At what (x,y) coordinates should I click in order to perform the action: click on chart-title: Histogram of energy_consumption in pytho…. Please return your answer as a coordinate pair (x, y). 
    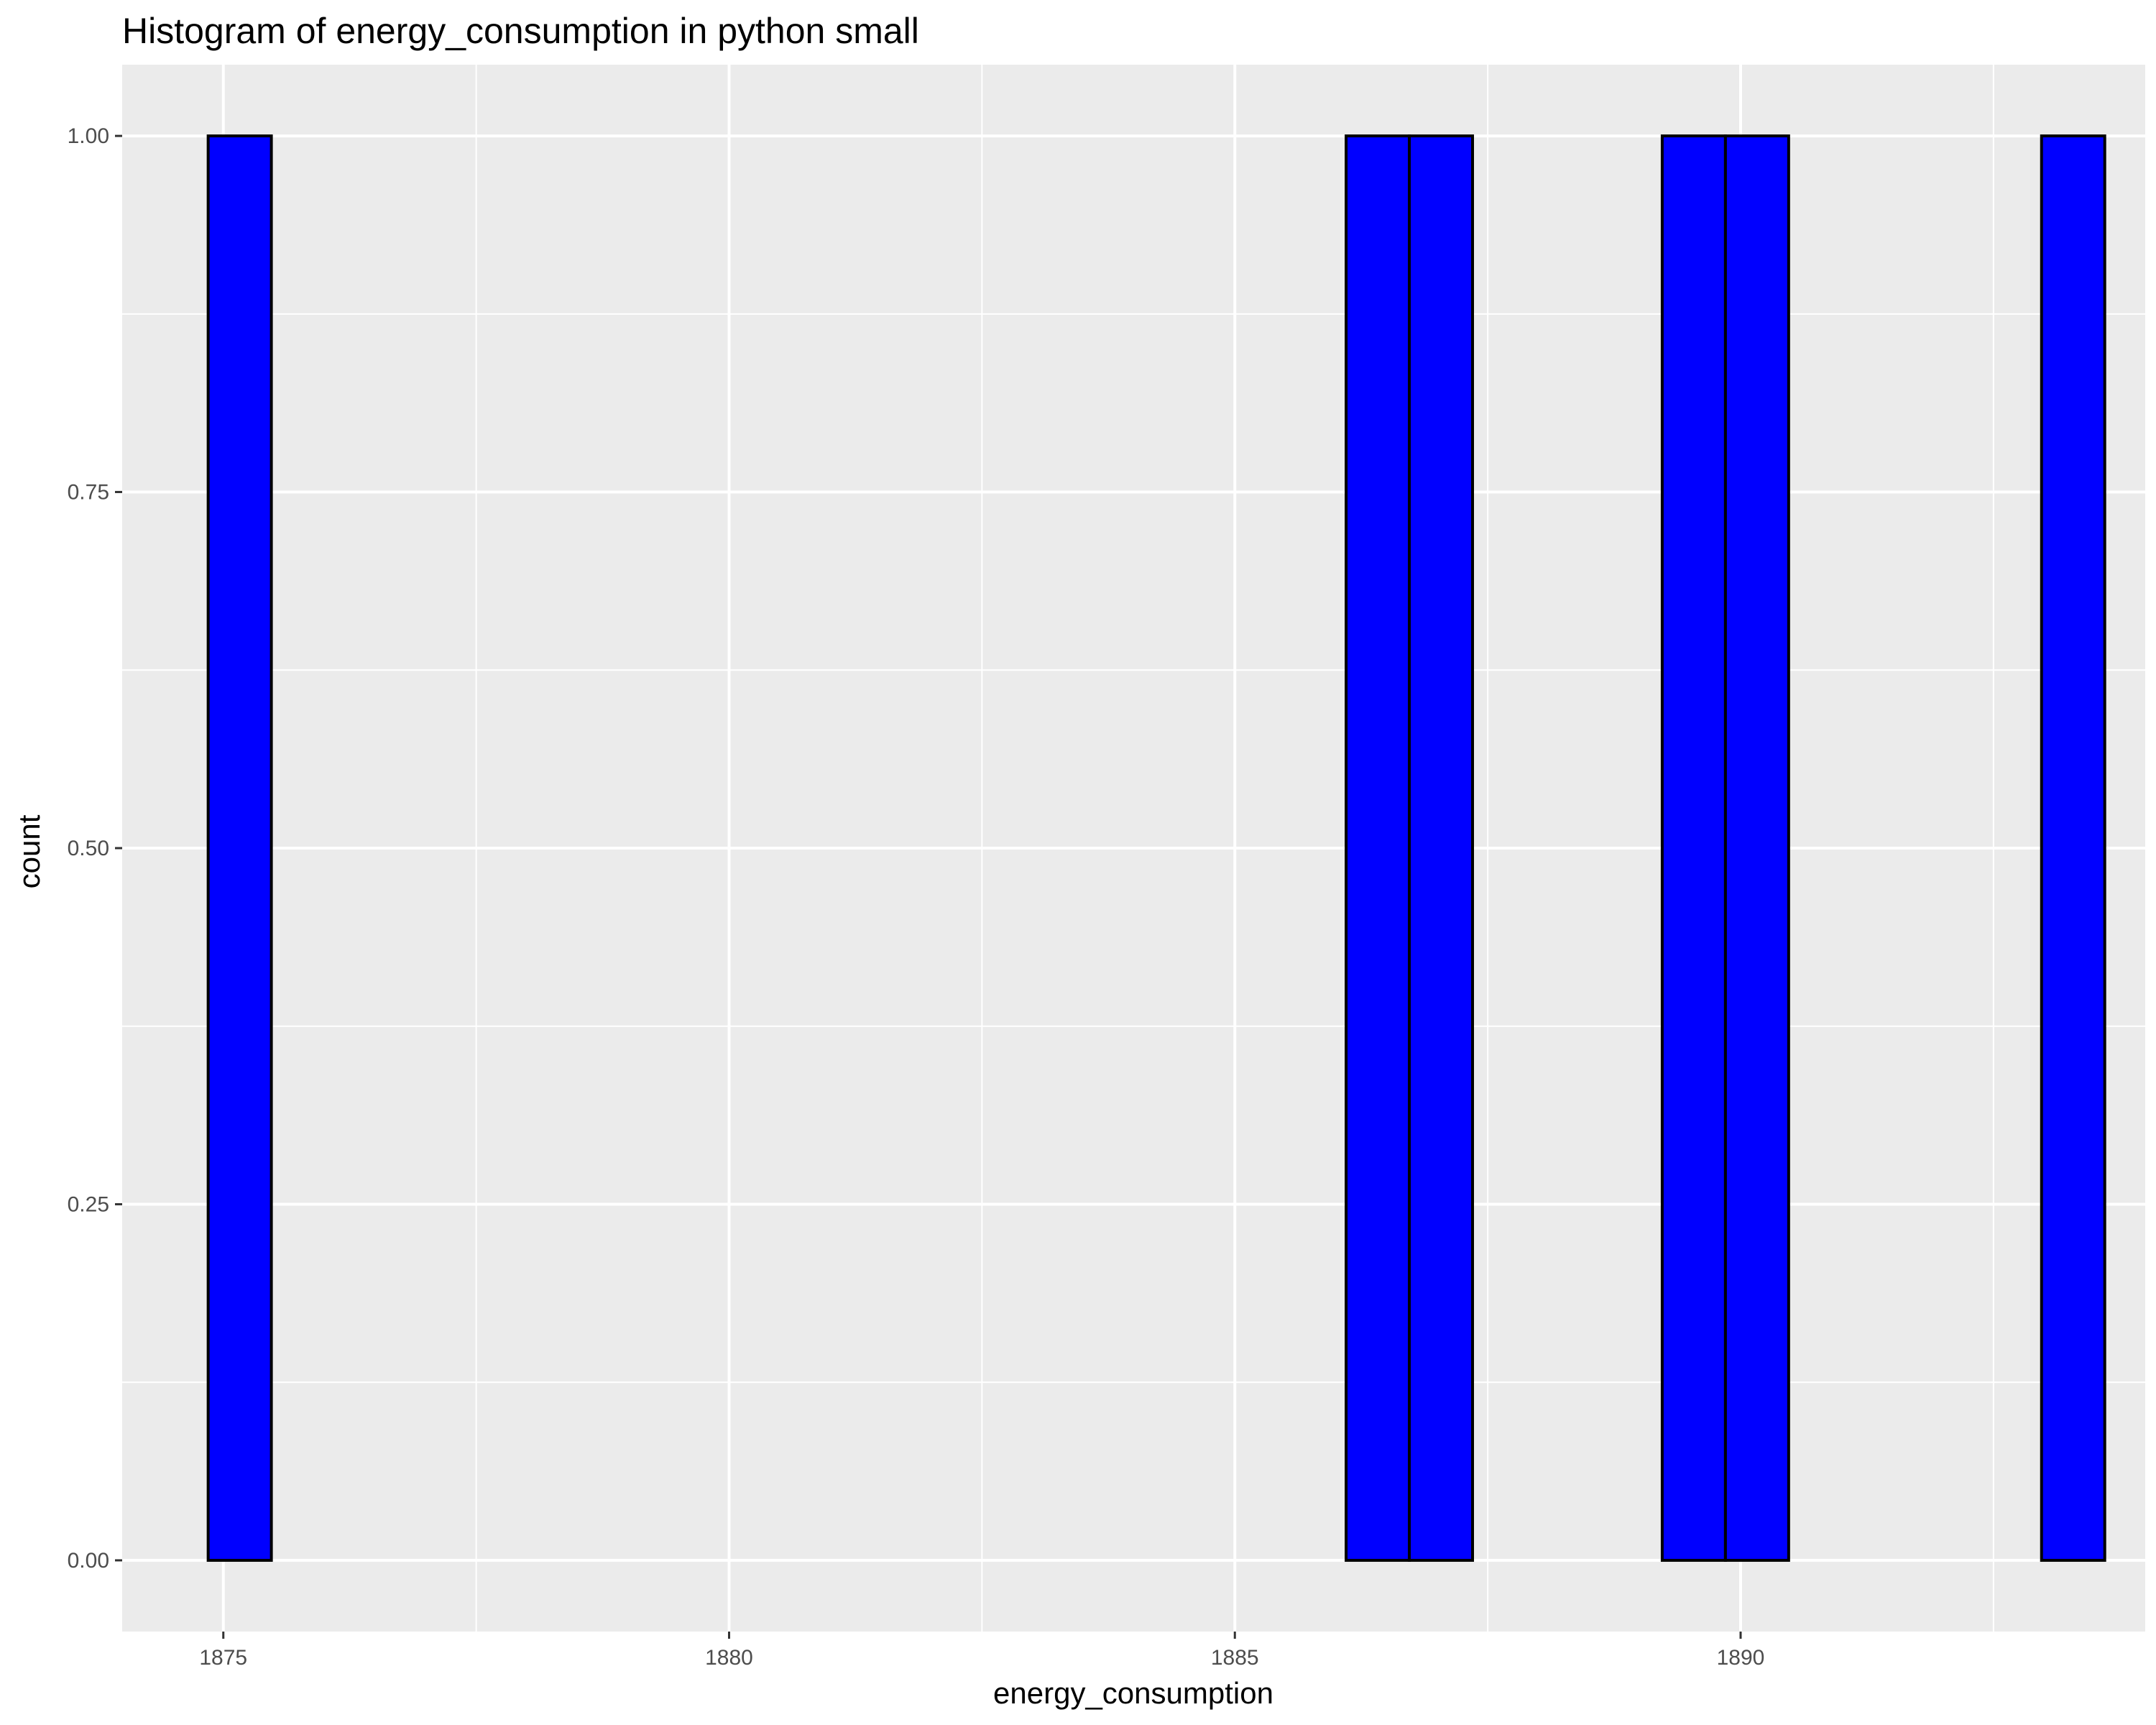
    Looking at the image, I should click on (520, 31).